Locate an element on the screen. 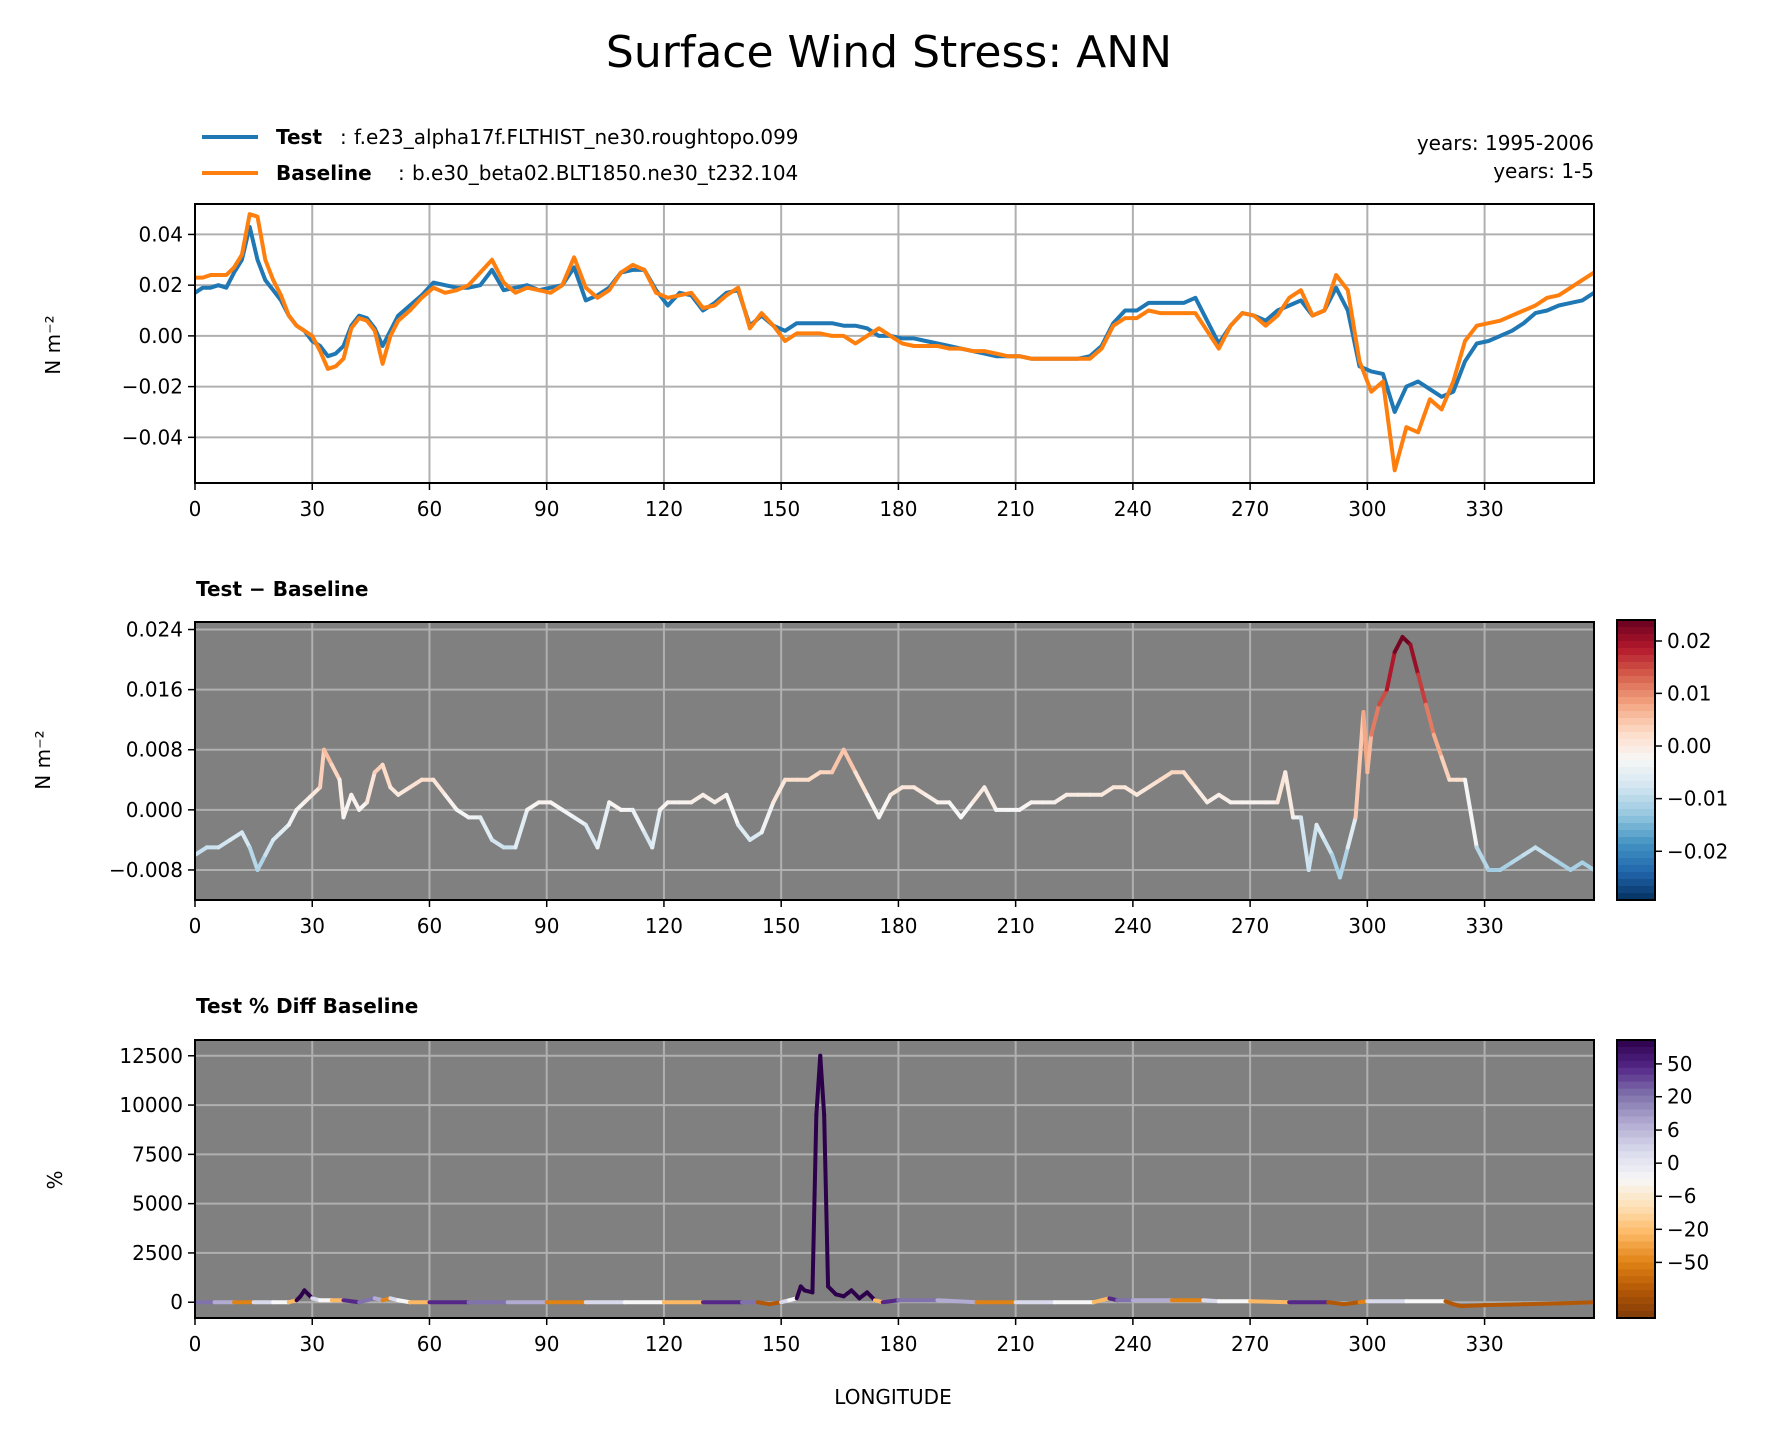 This screenshot has height=1433, width=1778. colorbar-diff: 0.02 0.01 0.00 −0.01 −0.02 is located at coordinates (1672, 760).